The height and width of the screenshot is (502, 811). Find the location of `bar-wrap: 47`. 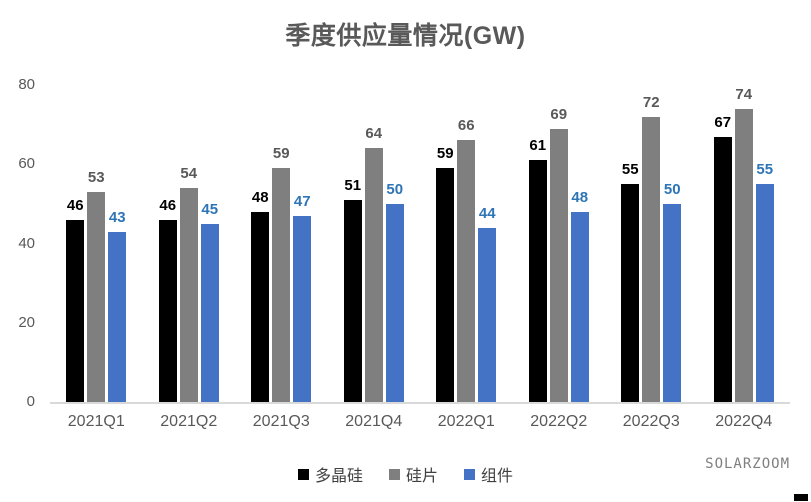

bar-wrap: 47 is located at coordinates (302, 297).